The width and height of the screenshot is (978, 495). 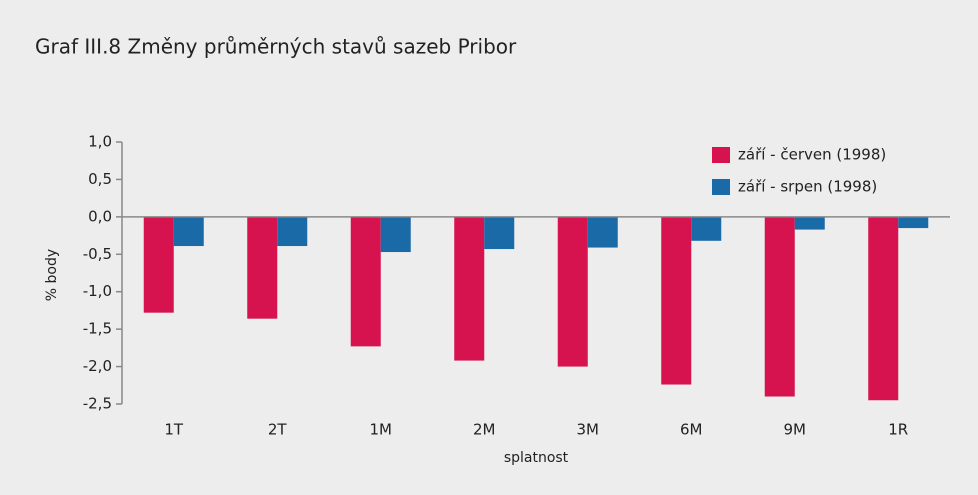 I want to click on y-tick-label: -1,5, so click(x=97, y=329).